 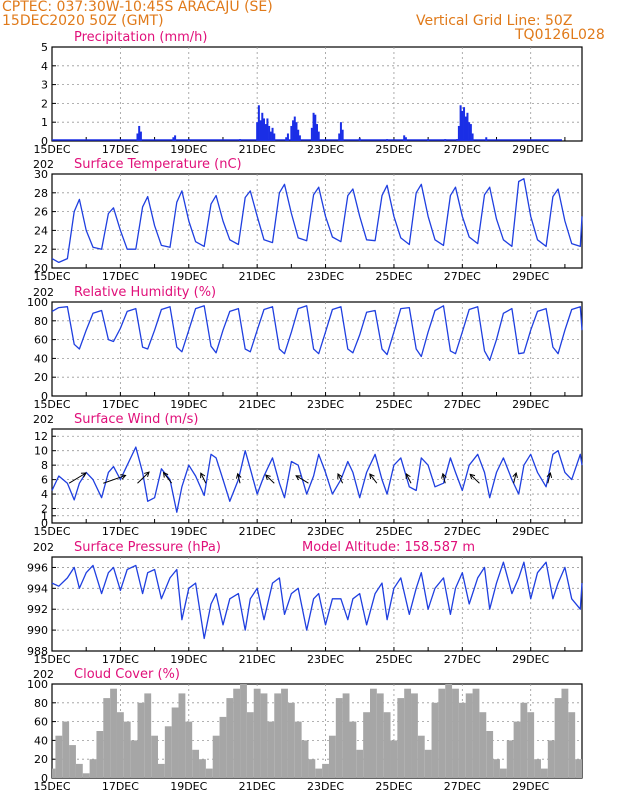 I want to click on cloud-title: Cloud Cover (%), so click(x=127, y=674).